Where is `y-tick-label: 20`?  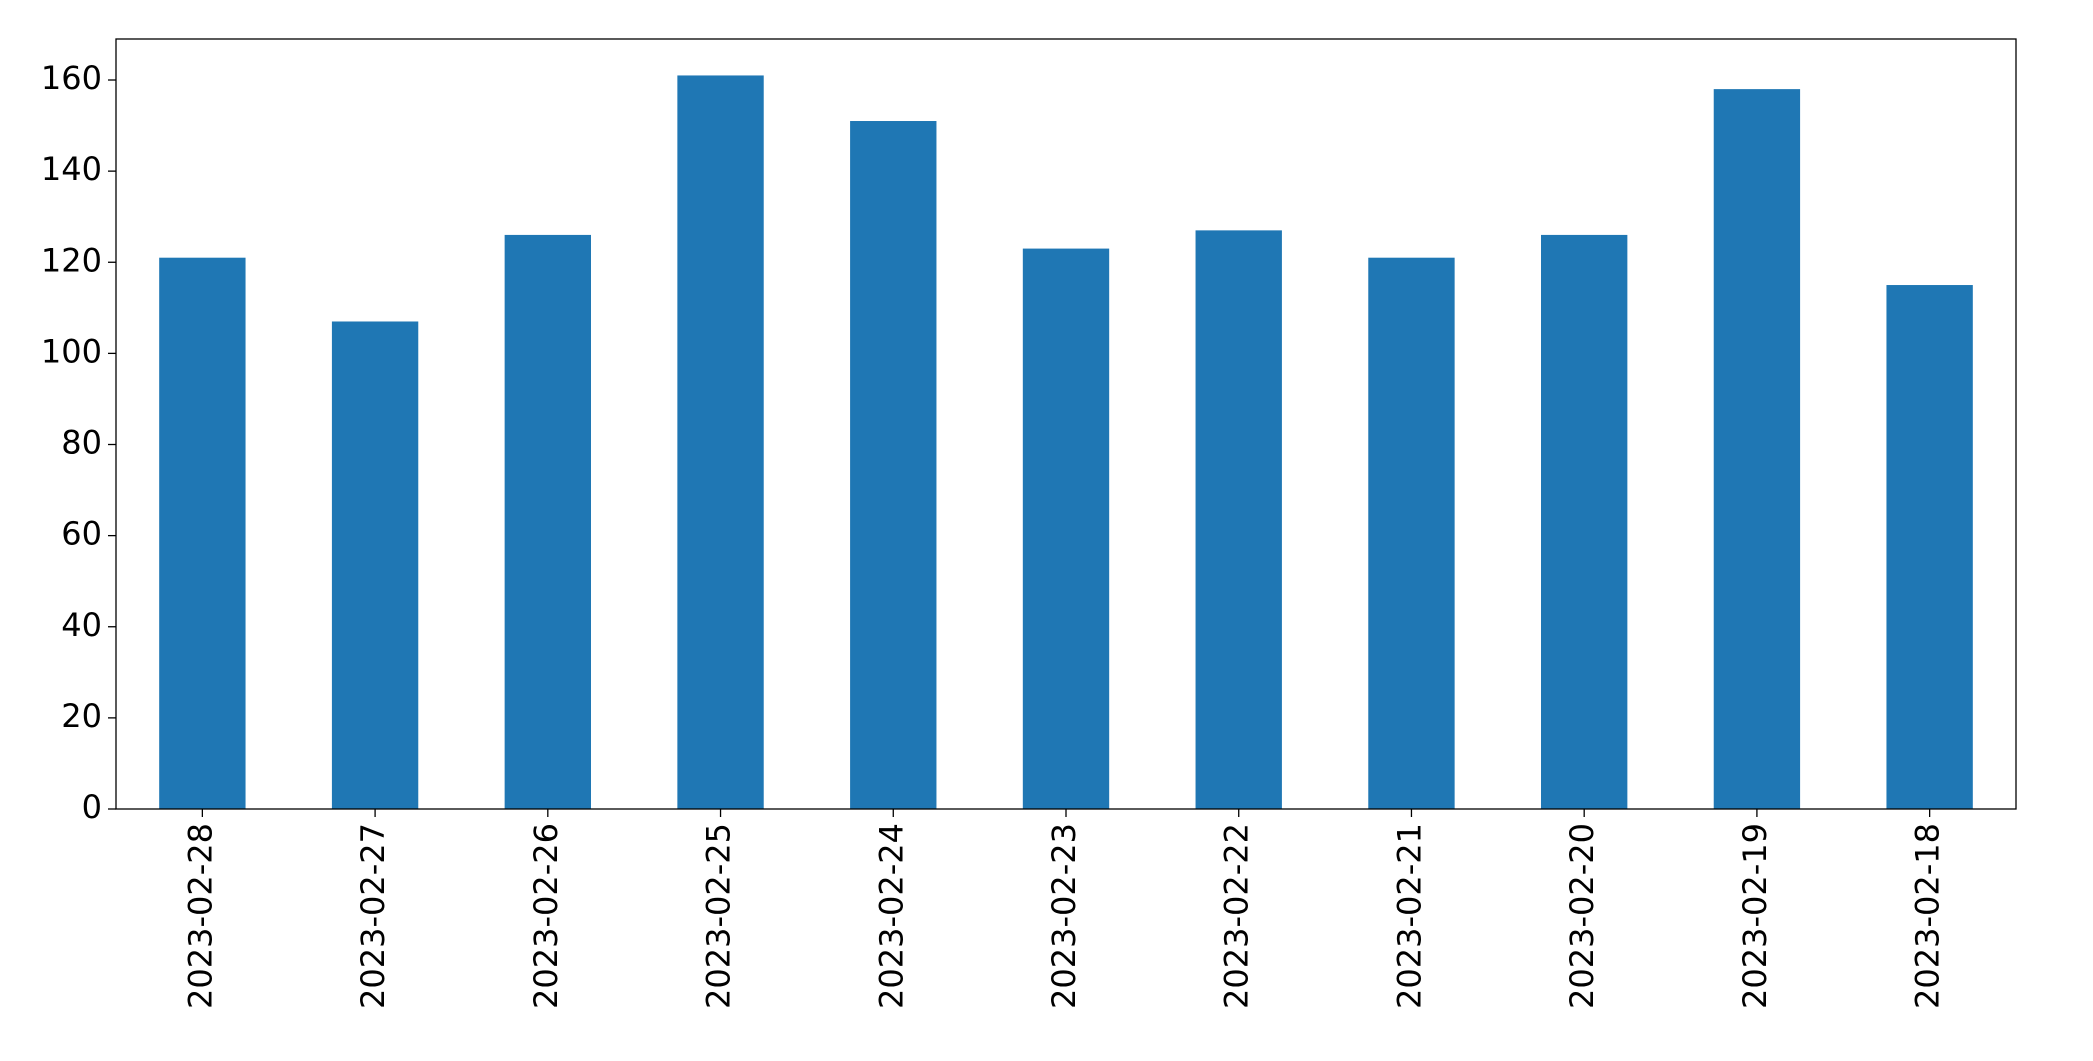 y-tick-label: 20 is located at coordinates (81, 716).